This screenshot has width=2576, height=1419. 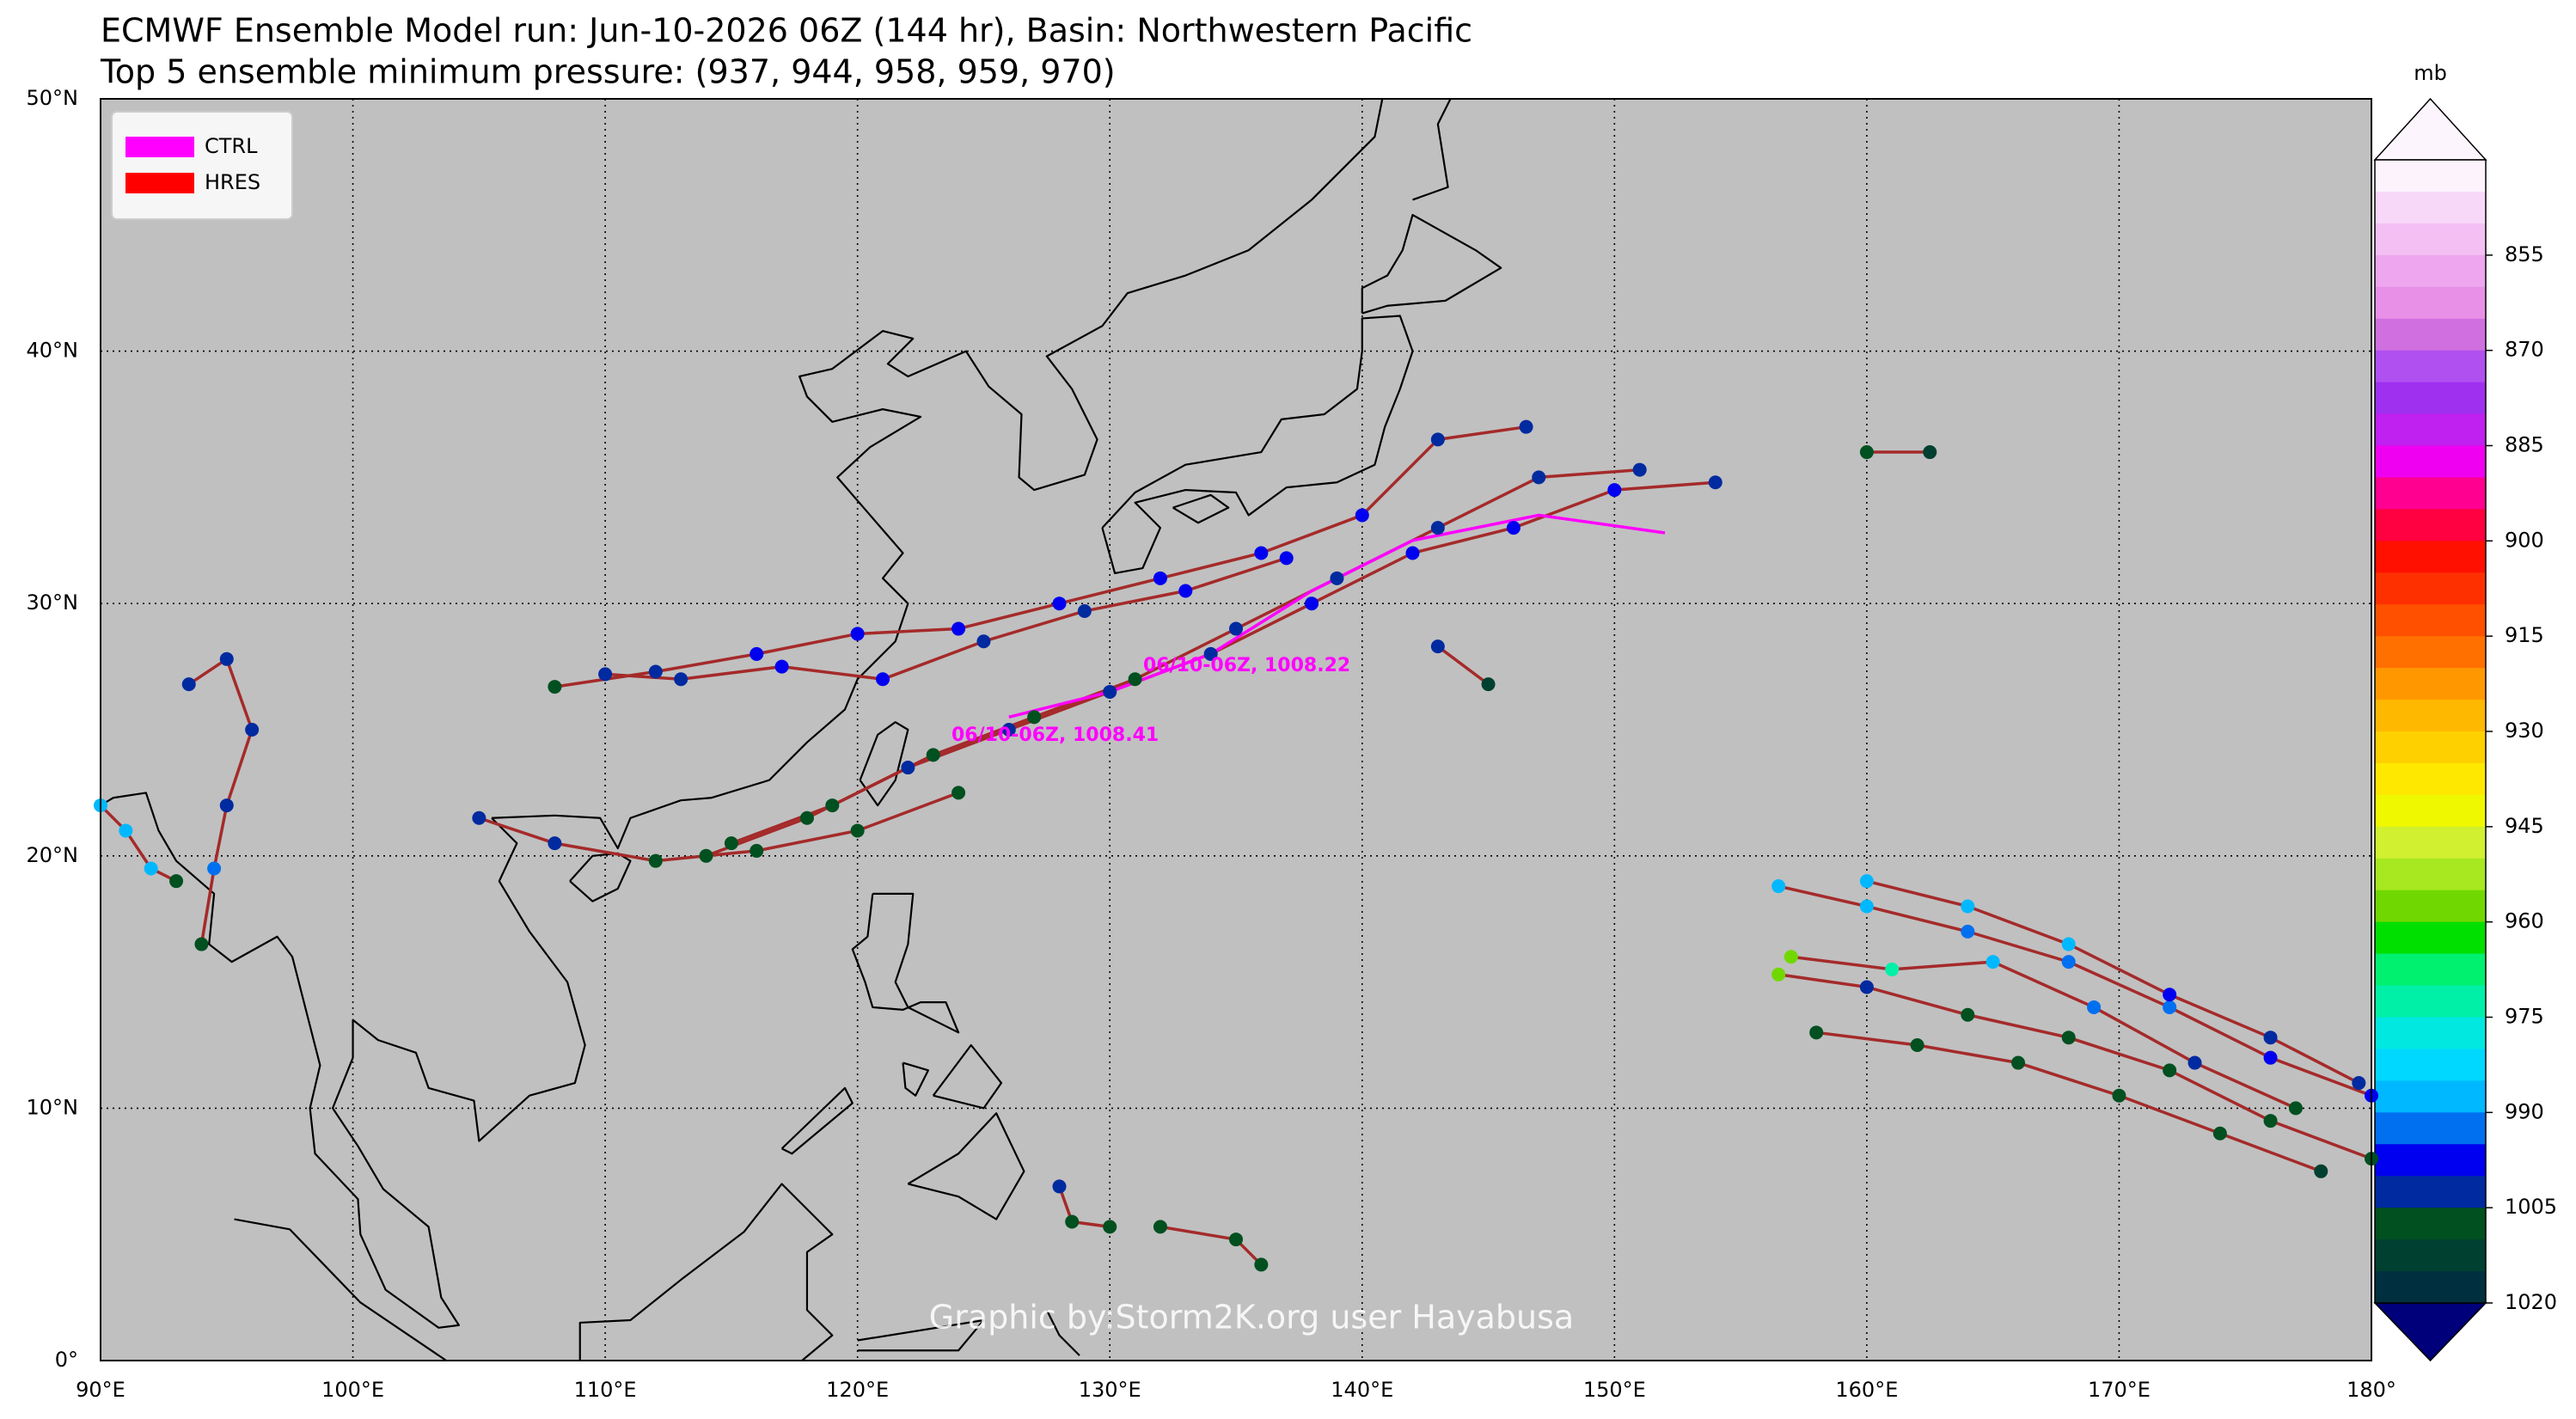 I want to click on colorbar-label: mb, so click(x=2430, y=73).